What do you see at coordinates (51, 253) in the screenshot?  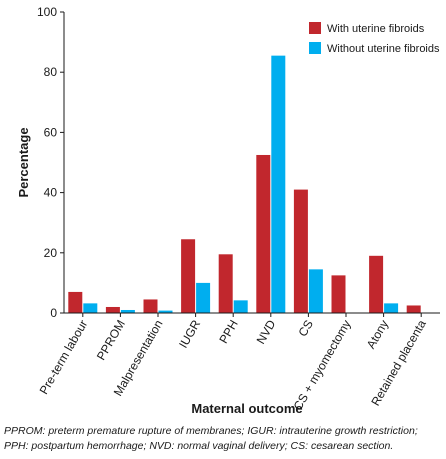 I see `y-tick-label: 20` at bounding box center [51, 253].